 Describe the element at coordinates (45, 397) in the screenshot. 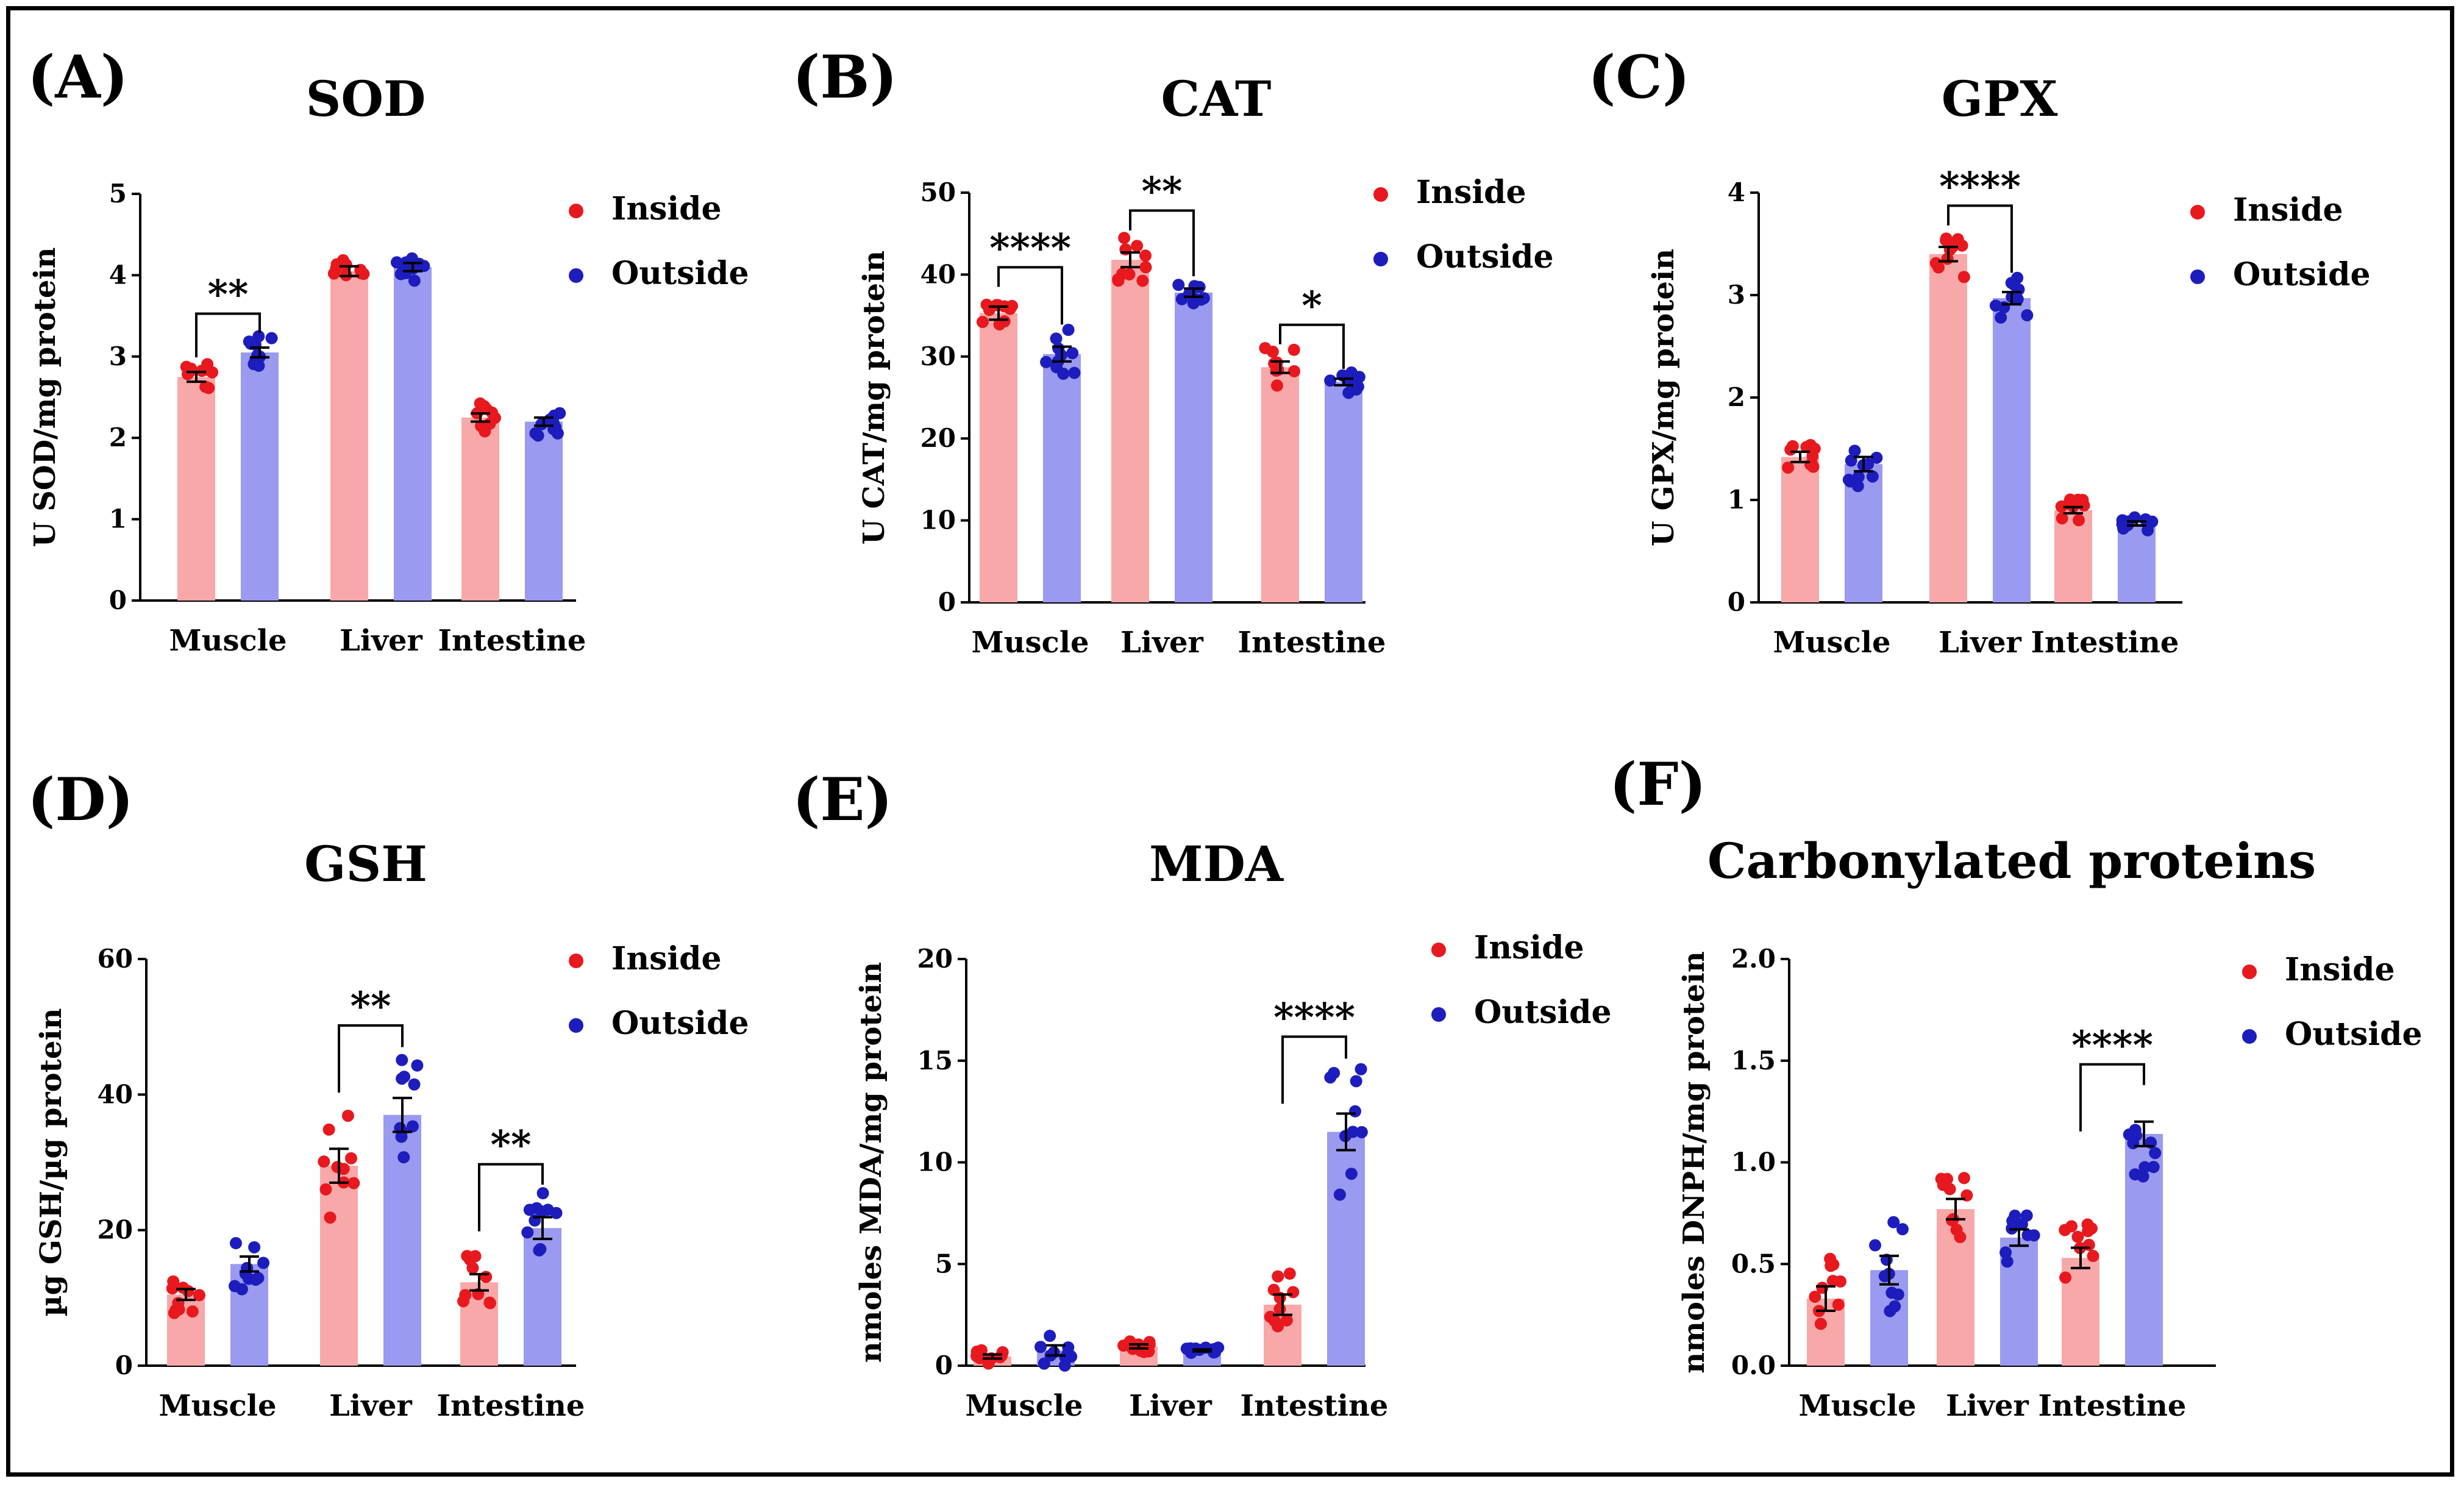

I see `y-axis-label: U SOD/mg protein` at that location.